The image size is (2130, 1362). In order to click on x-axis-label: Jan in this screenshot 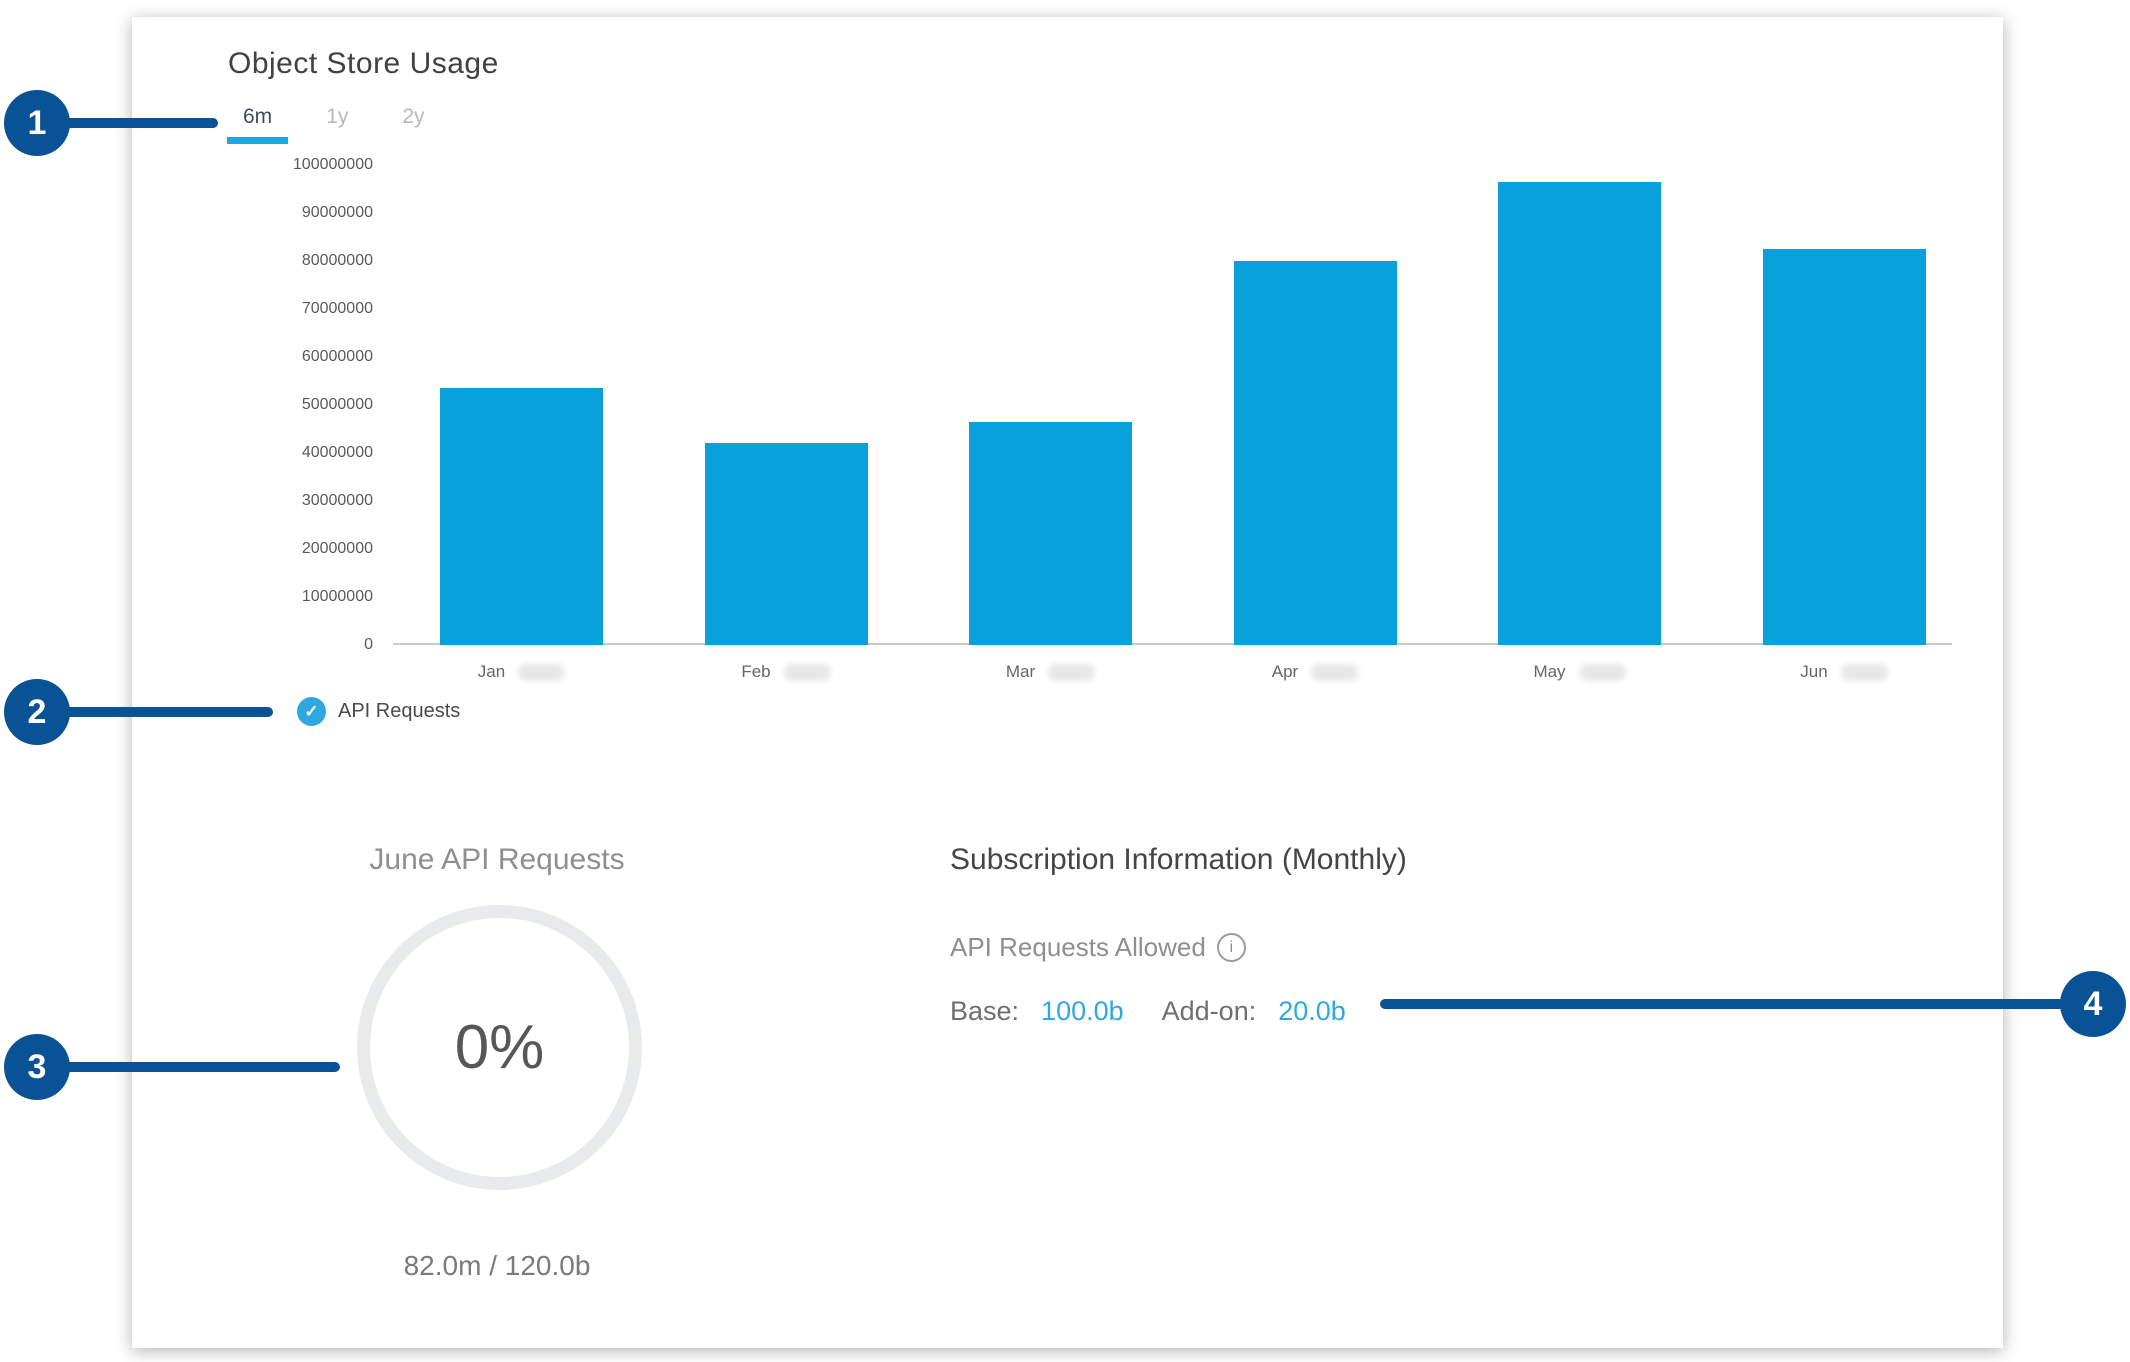, I will do `click(522, 672)`.